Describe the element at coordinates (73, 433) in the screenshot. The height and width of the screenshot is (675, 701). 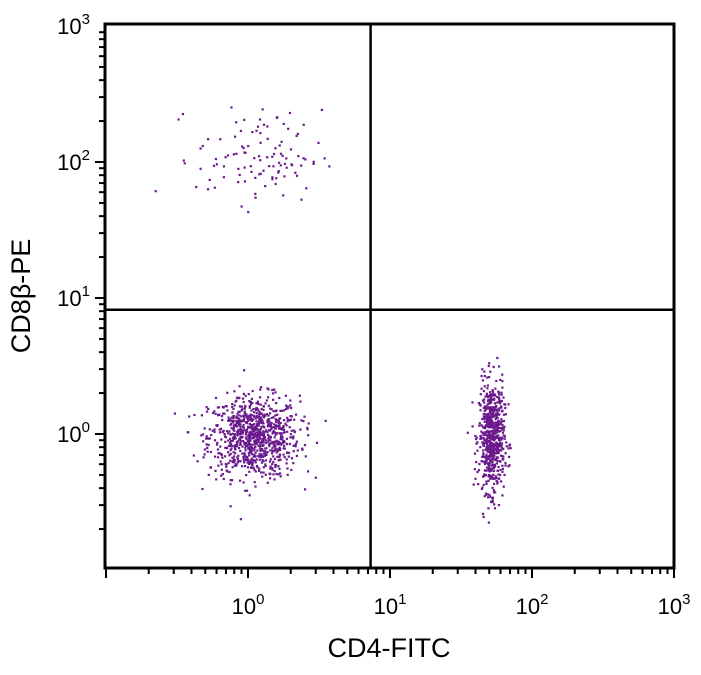
I see `y-tick-label: 10⁰` at that location.